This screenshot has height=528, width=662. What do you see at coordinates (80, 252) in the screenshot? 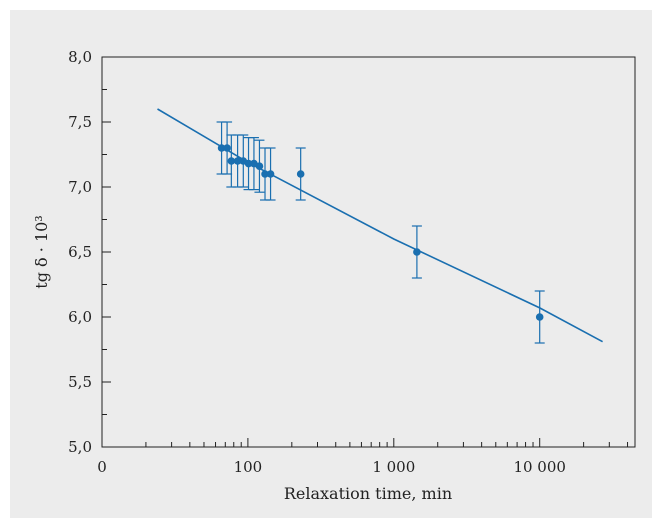
I see `y-tick-label: 6,5` at bounding box center [80, 252].